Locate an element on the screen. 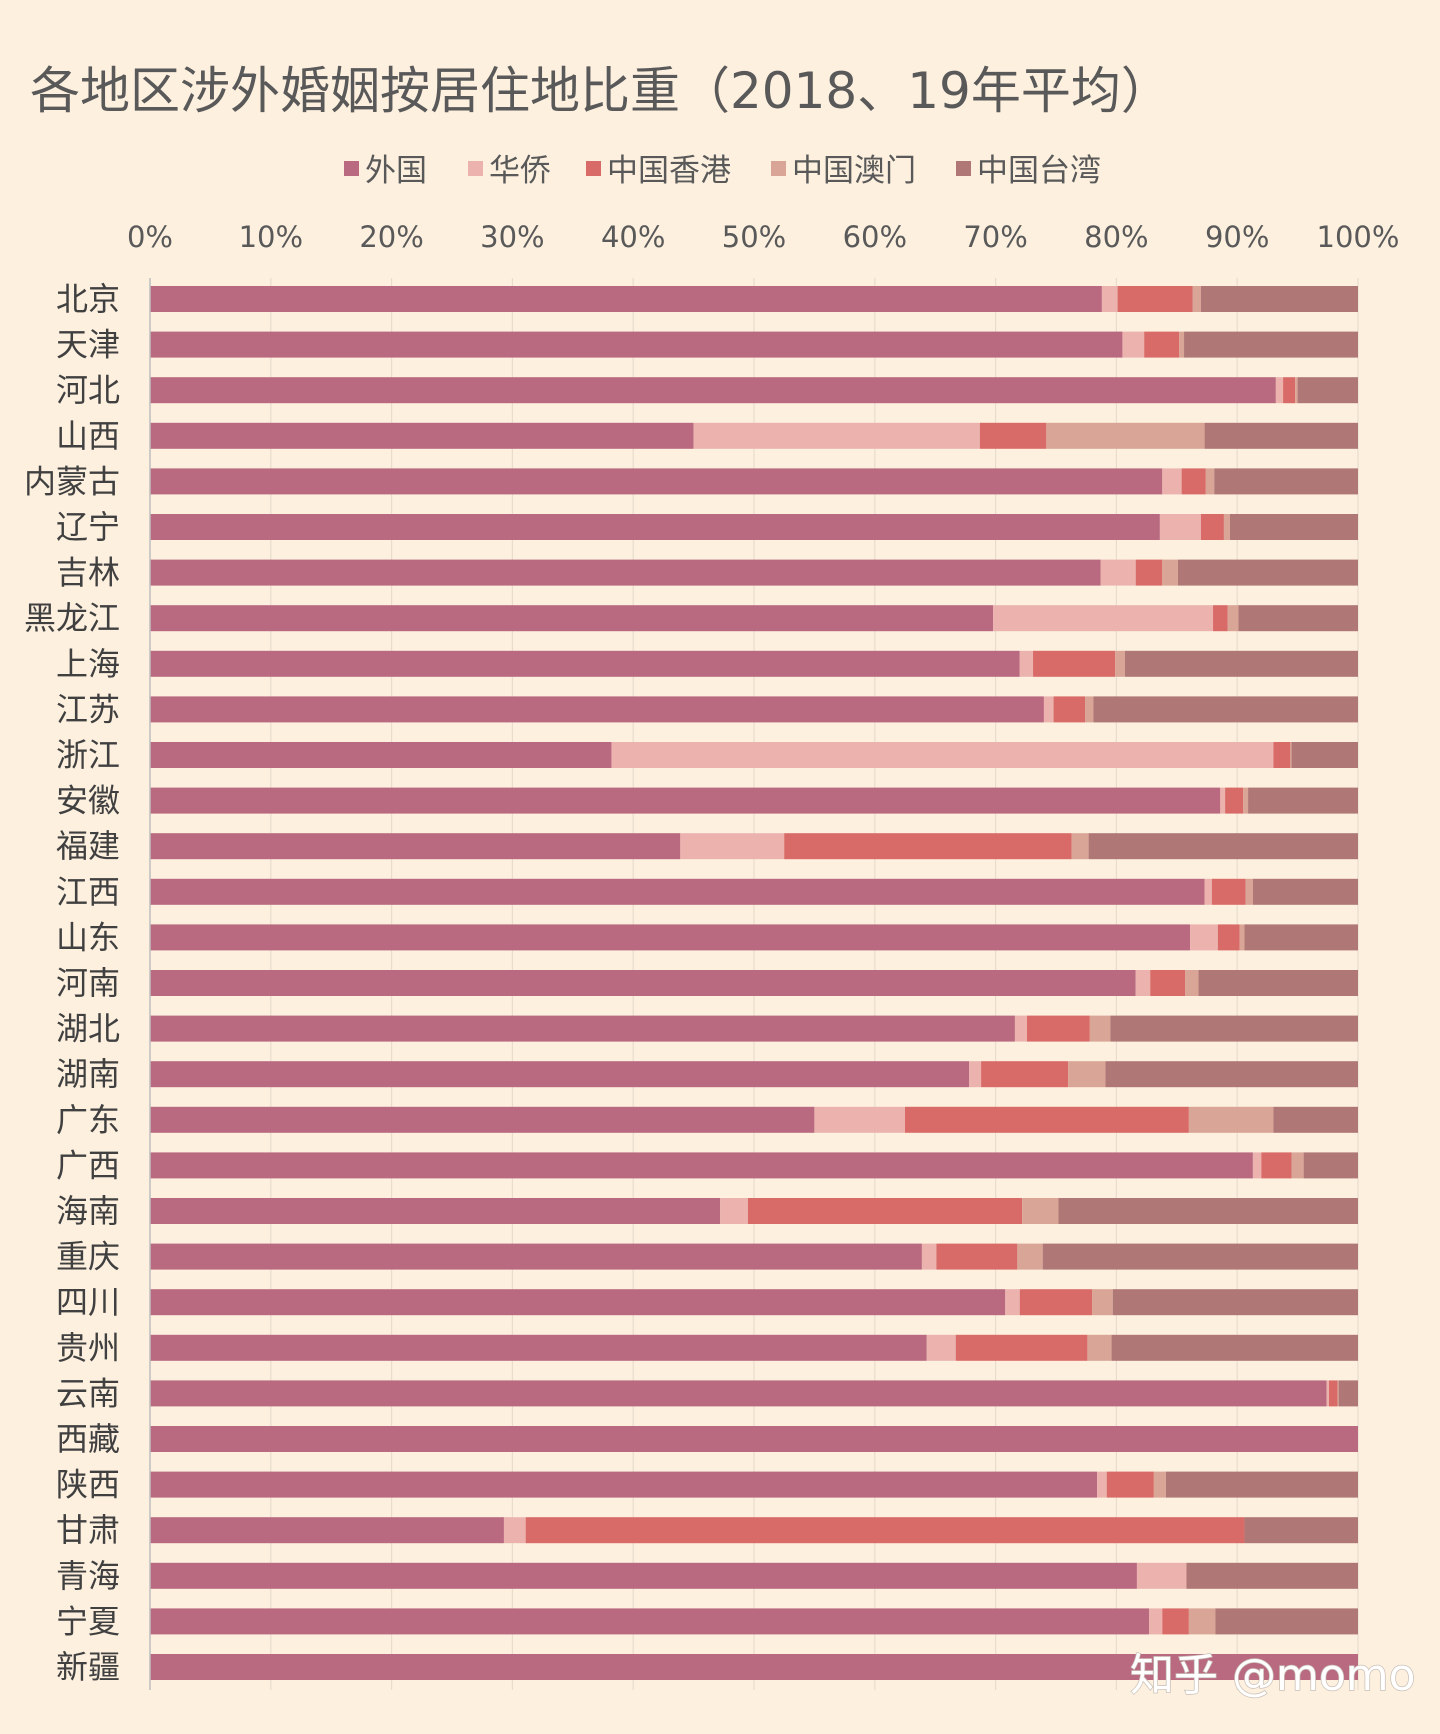 The image size is (1440, 1734). watermark: 知乎 @momo is located at coordinates (1273, 1675).